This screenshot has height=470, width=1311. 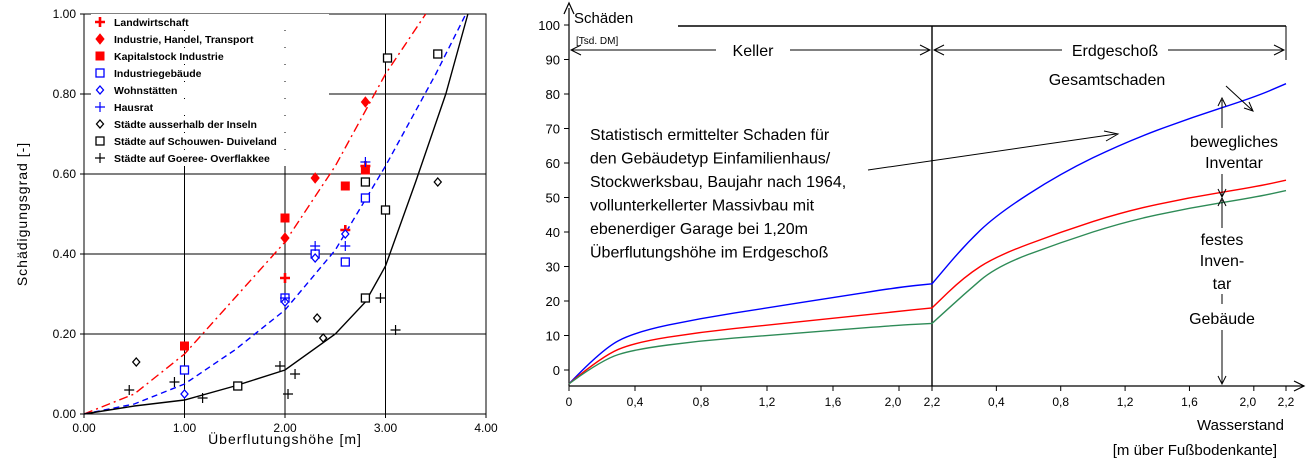 I want to click on label-bewegliches: bewegliches, so click(x=1234, y=142).